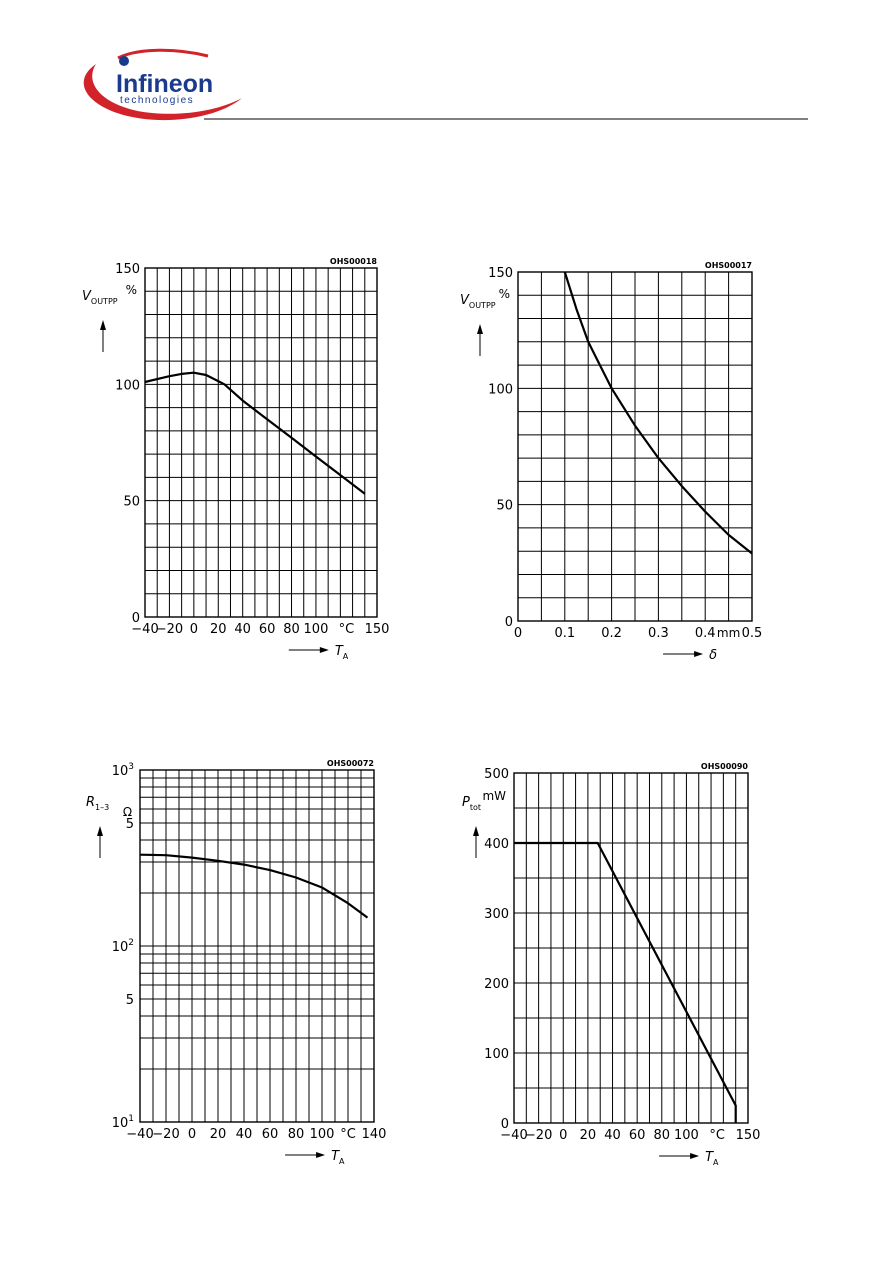  What do you see at coordinates (354, 261) in the screenshot?
I see `figure-code: OHS00018` at bounding box center [354, 261].